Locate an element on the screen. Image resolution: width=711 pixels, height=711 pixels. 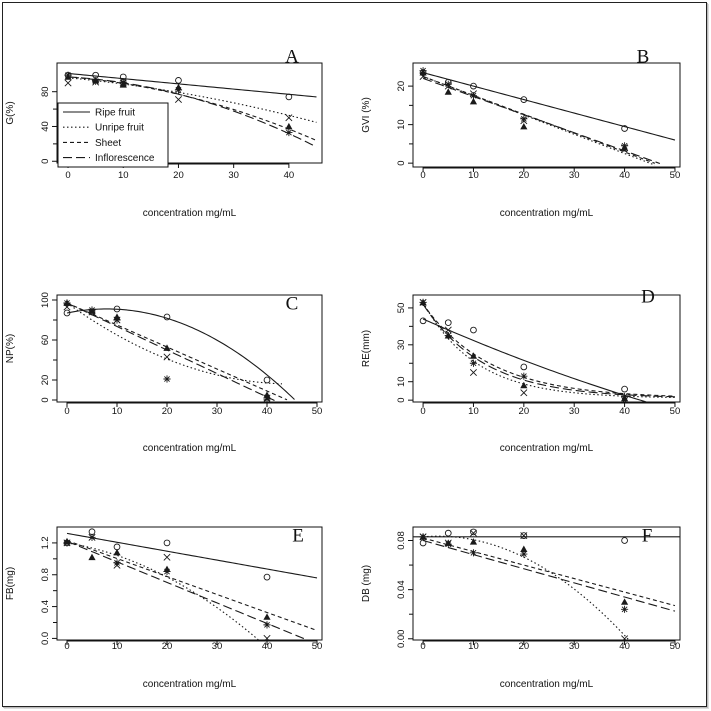
y-tick-label: 50 is located at coordinates (401, 308).